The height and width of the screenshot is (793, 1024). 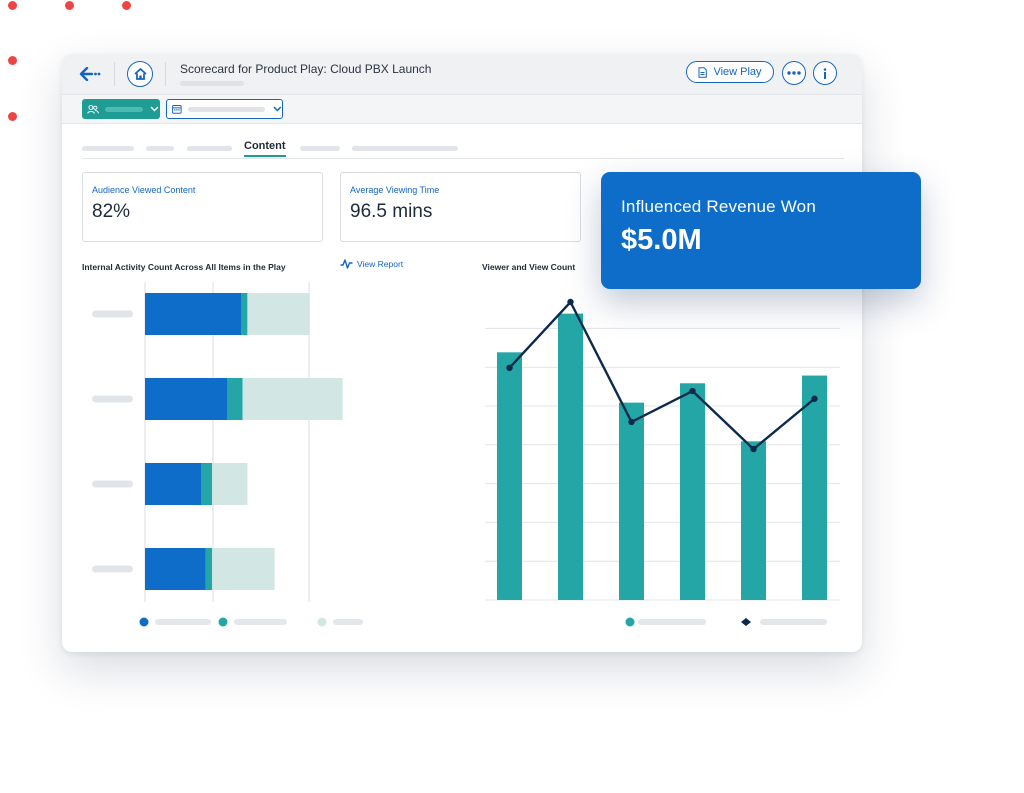 I want to click on metric-label: Average Viewing Time, so click(x=395, y=190).